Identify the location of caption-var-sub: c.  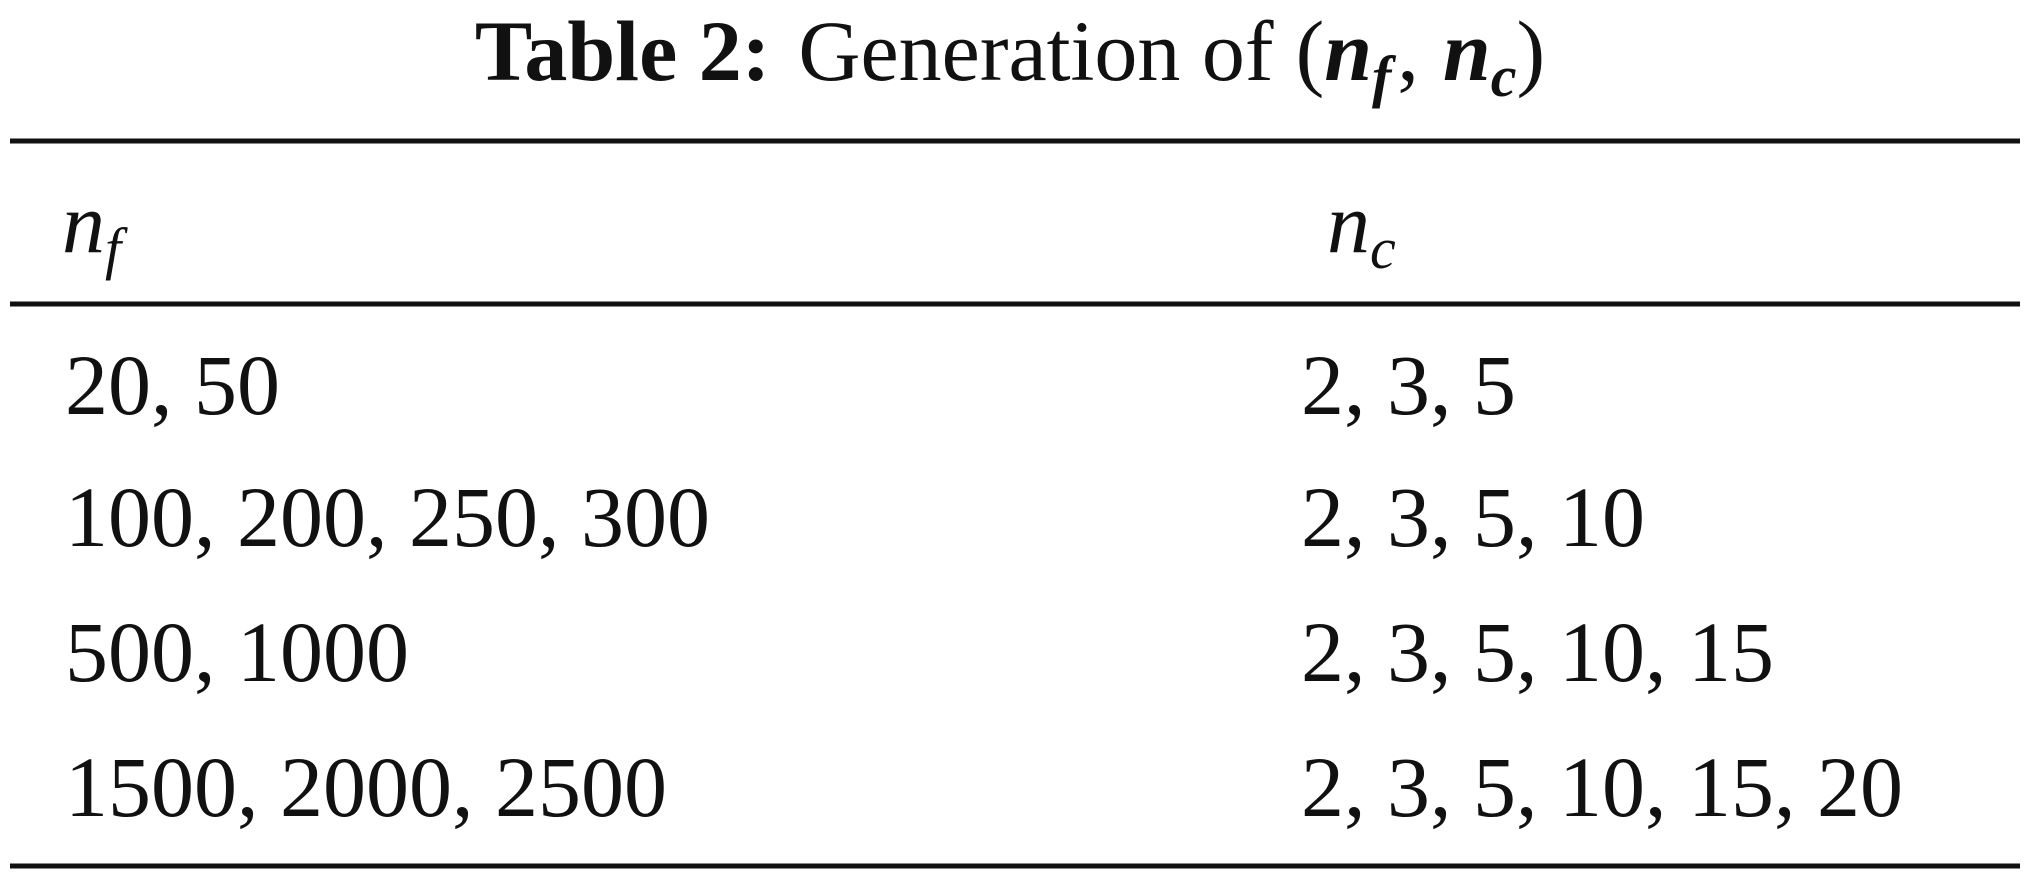
(1504, 76).